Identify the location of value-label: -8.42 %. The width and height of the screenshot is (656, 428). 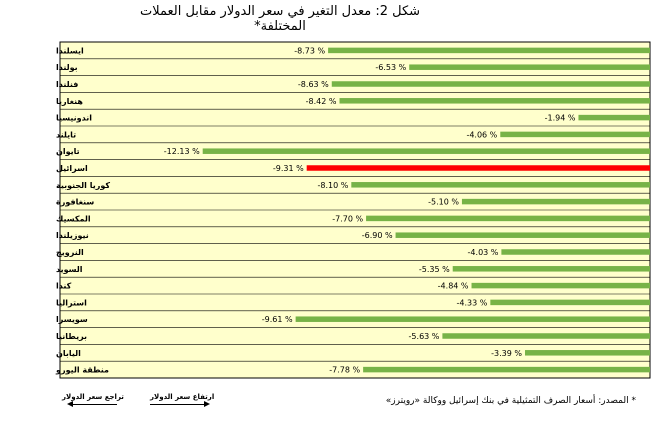
(321, 101).